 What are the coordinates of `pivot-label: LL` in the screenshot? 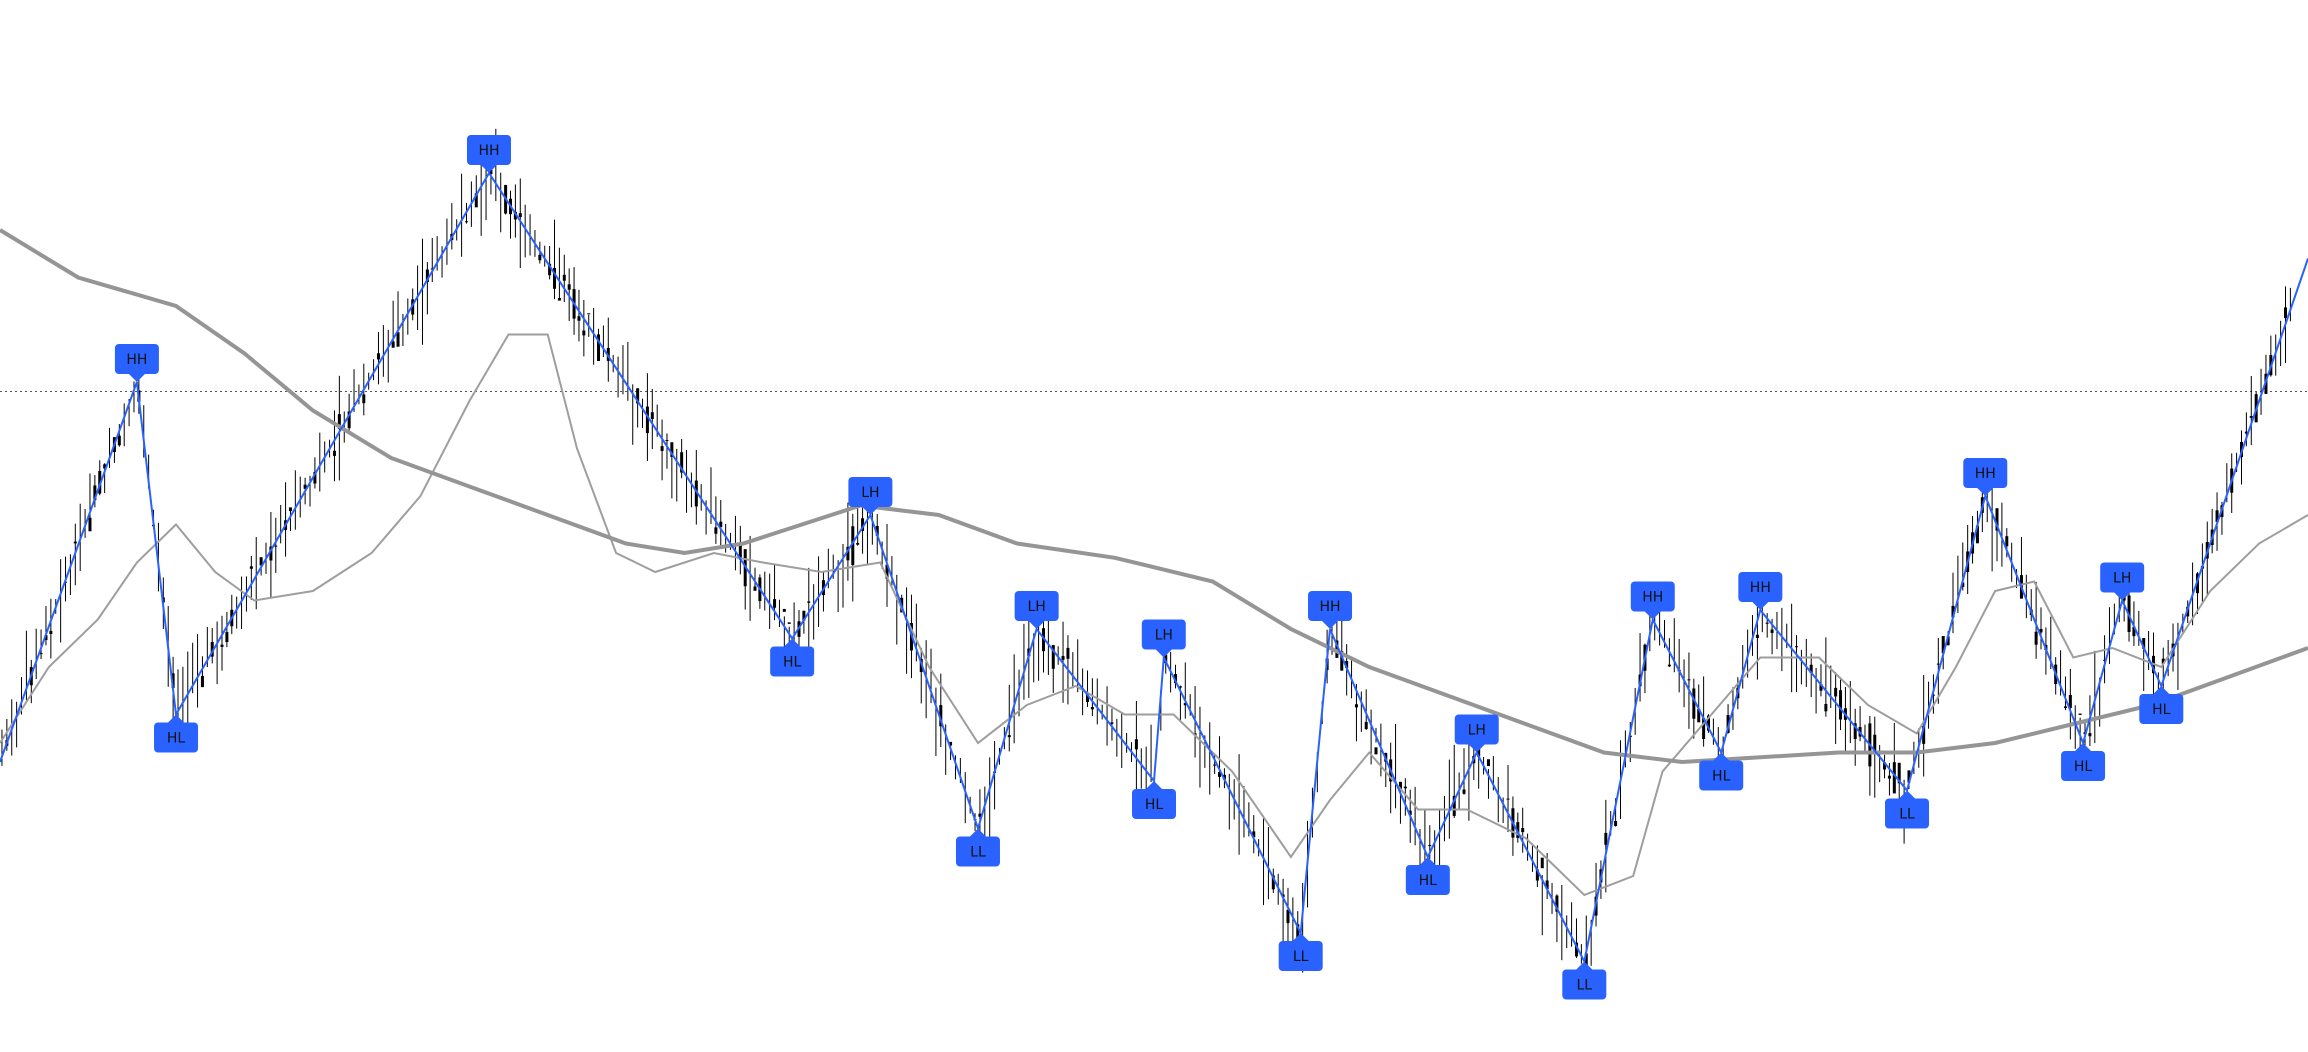 It's located at (1301, 957).